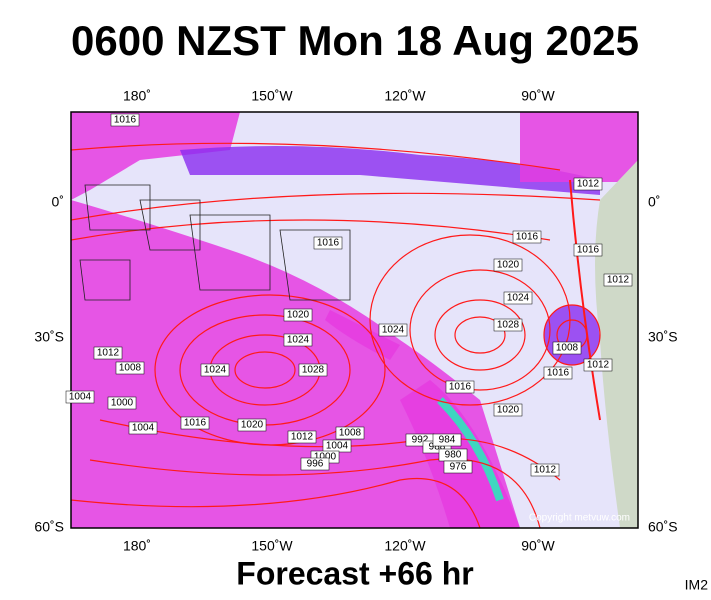 This screenshot has width=711, height=600. Describe the element at coordinates (215, 242) in the screenshot. I see `boxes` at that location.